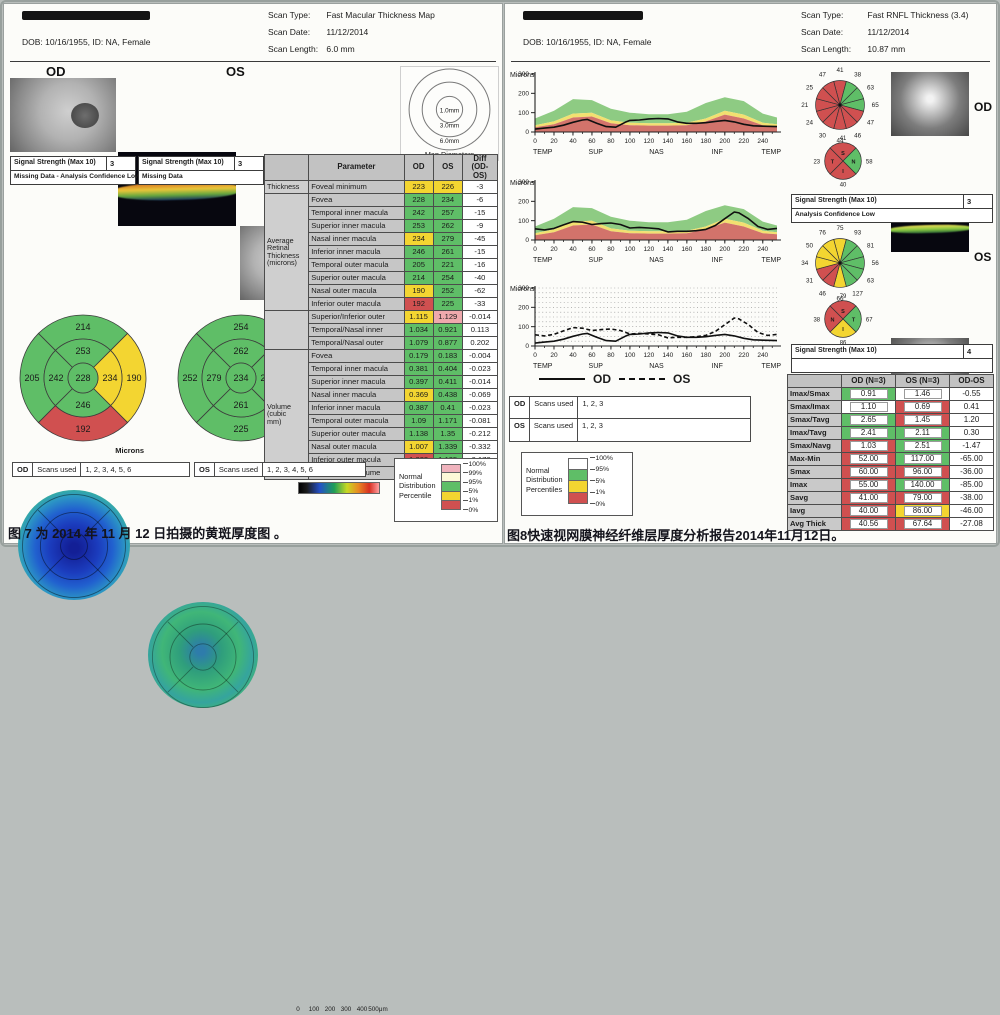 Image resolution: width=1000 pixels, height=1015 pixels. What do you see at coordinates (583, 15) in the screenshot?
I see `redacted-patient-name` at bounding box center [583, 15].